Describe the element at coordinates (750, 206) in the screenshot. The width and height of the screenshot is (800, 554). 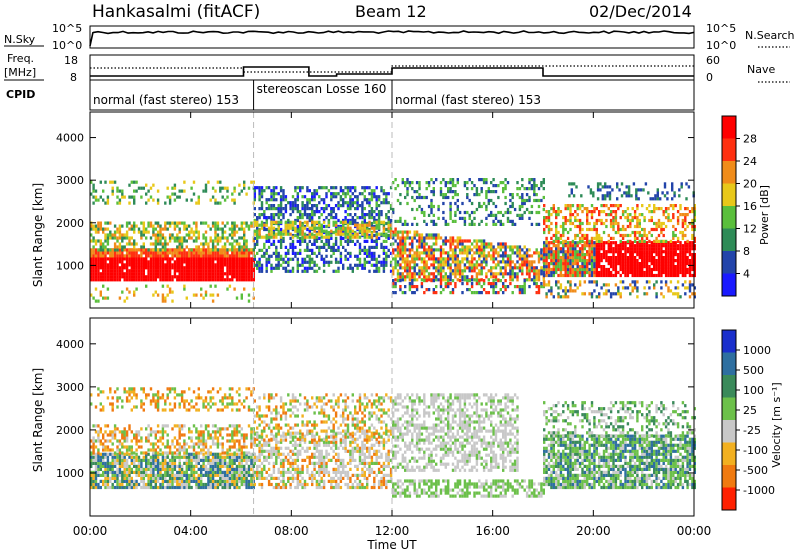
I see `colorbar-tick-label: 16` at that location.